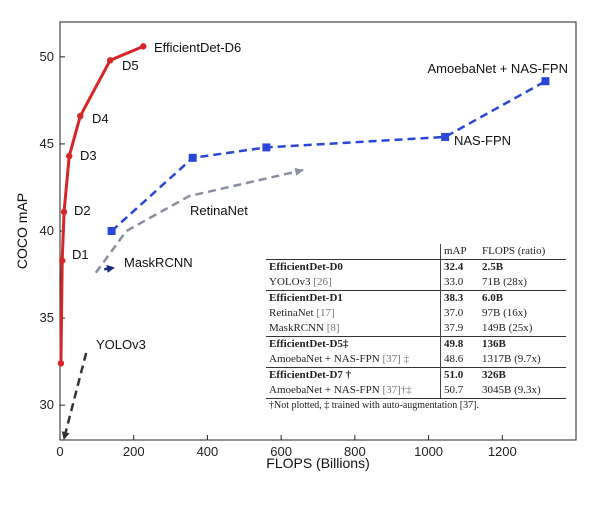 This screenshot has width=612, height=524. What do you see at coordinates (507, 328) in the screenshot?
I see `table-cell-flops: 149B (25x)` at bounding box center [507, 328].